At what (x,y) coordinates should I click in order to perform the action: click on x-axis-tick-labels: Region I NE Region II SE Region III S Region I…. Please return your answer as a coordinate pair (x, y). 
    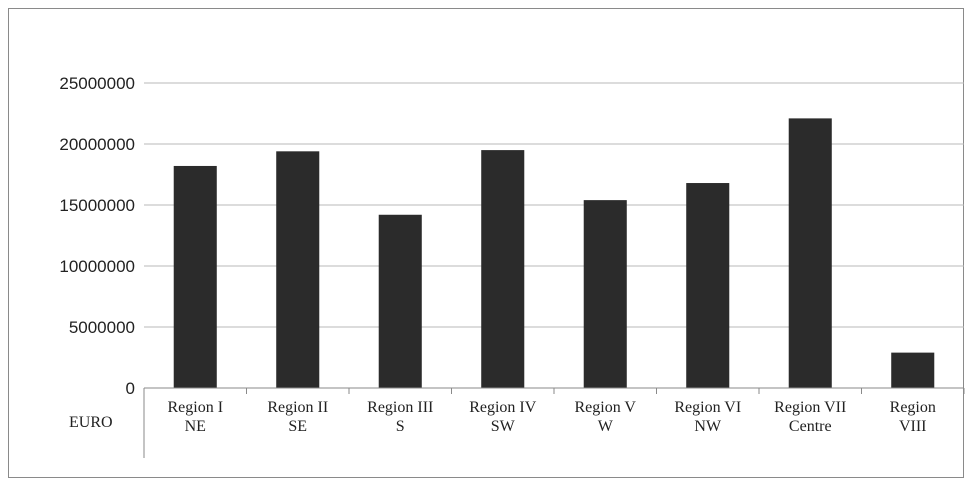
    Looking at the image, I should click on (551, 417).